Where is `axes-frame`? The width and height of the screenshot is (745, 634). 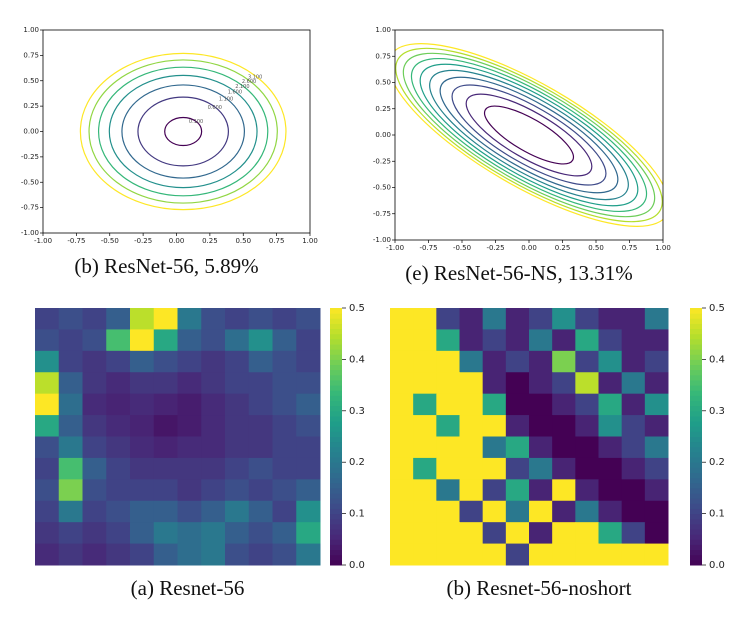
axes-frame is located at coordinates (529, 135).